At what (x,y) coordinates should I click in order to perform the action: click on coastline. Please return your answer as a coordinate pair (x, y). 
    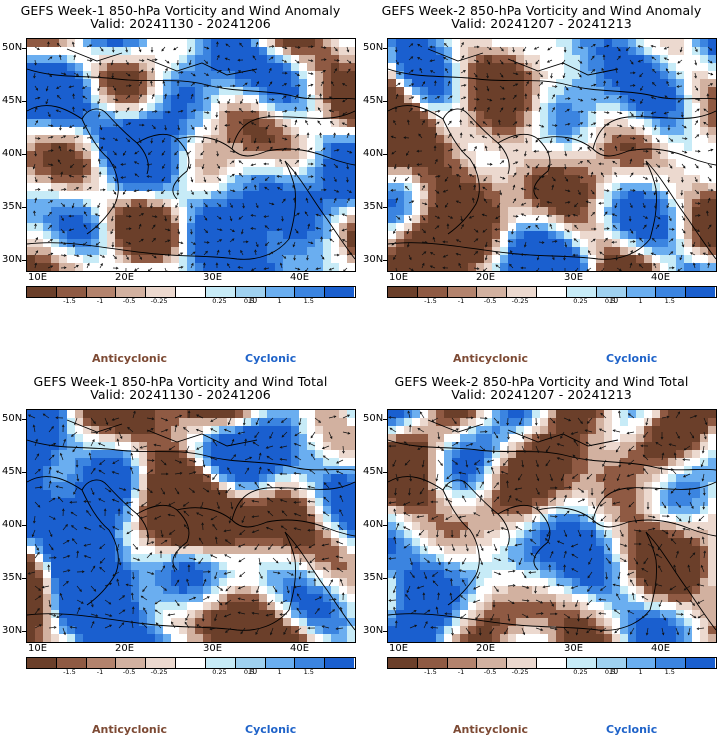
    Looking at the image, I should click on (202, 67).